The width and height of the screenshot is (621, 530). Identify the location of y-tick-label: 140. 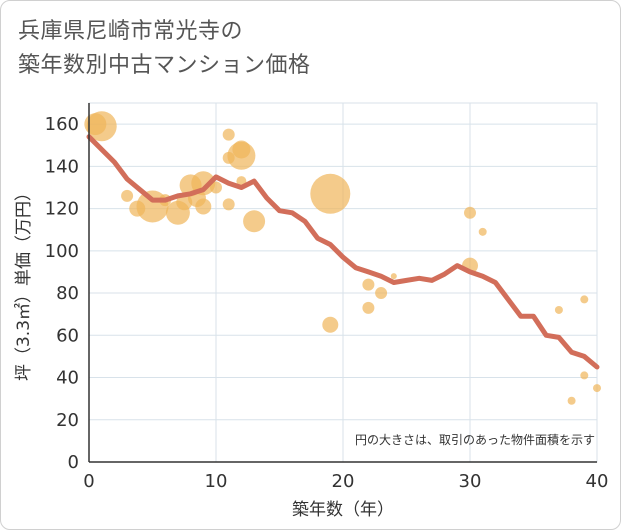
(62, 166).